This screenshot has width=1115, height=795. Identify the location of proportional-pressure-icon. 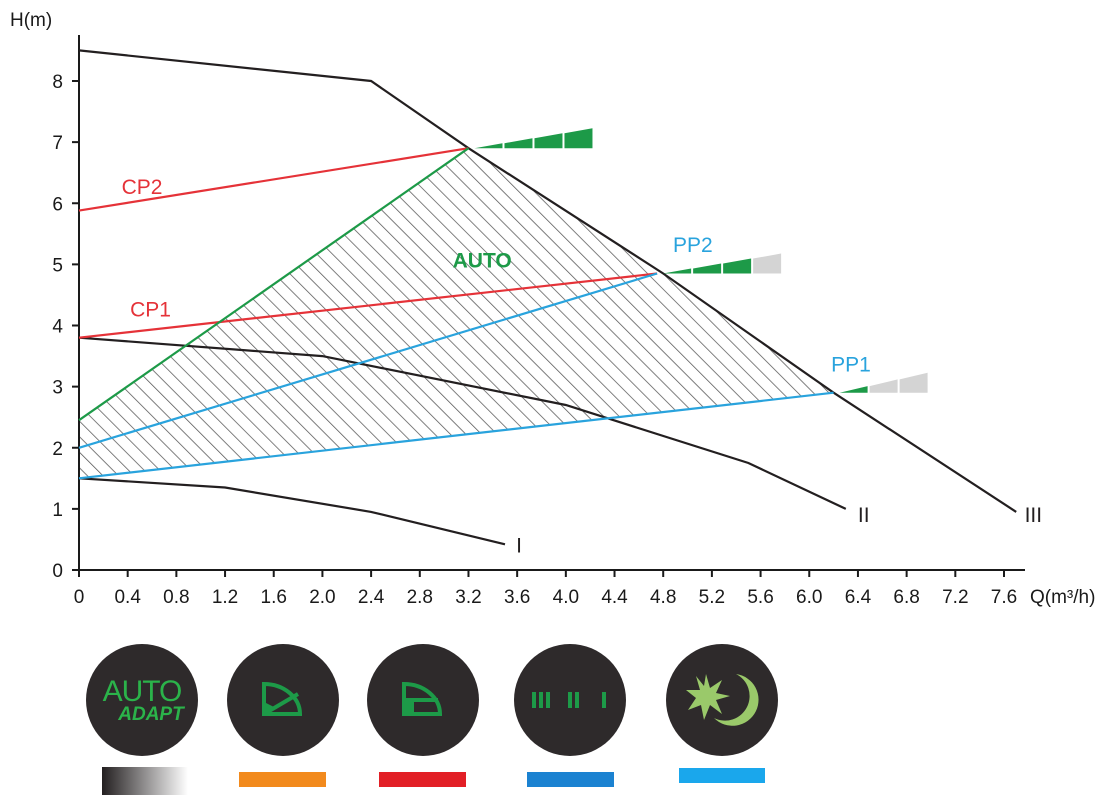
(282, 698).